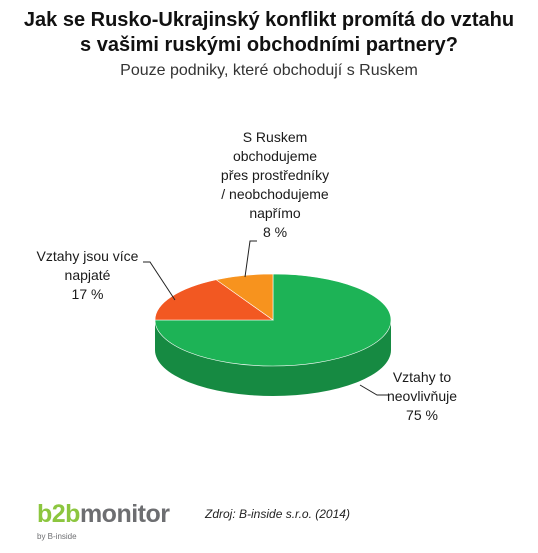  What do you see at coordinates (275, 232) in the screenshot?
I see `slice-label-value: 8 %` at bounding box center [275, 232].